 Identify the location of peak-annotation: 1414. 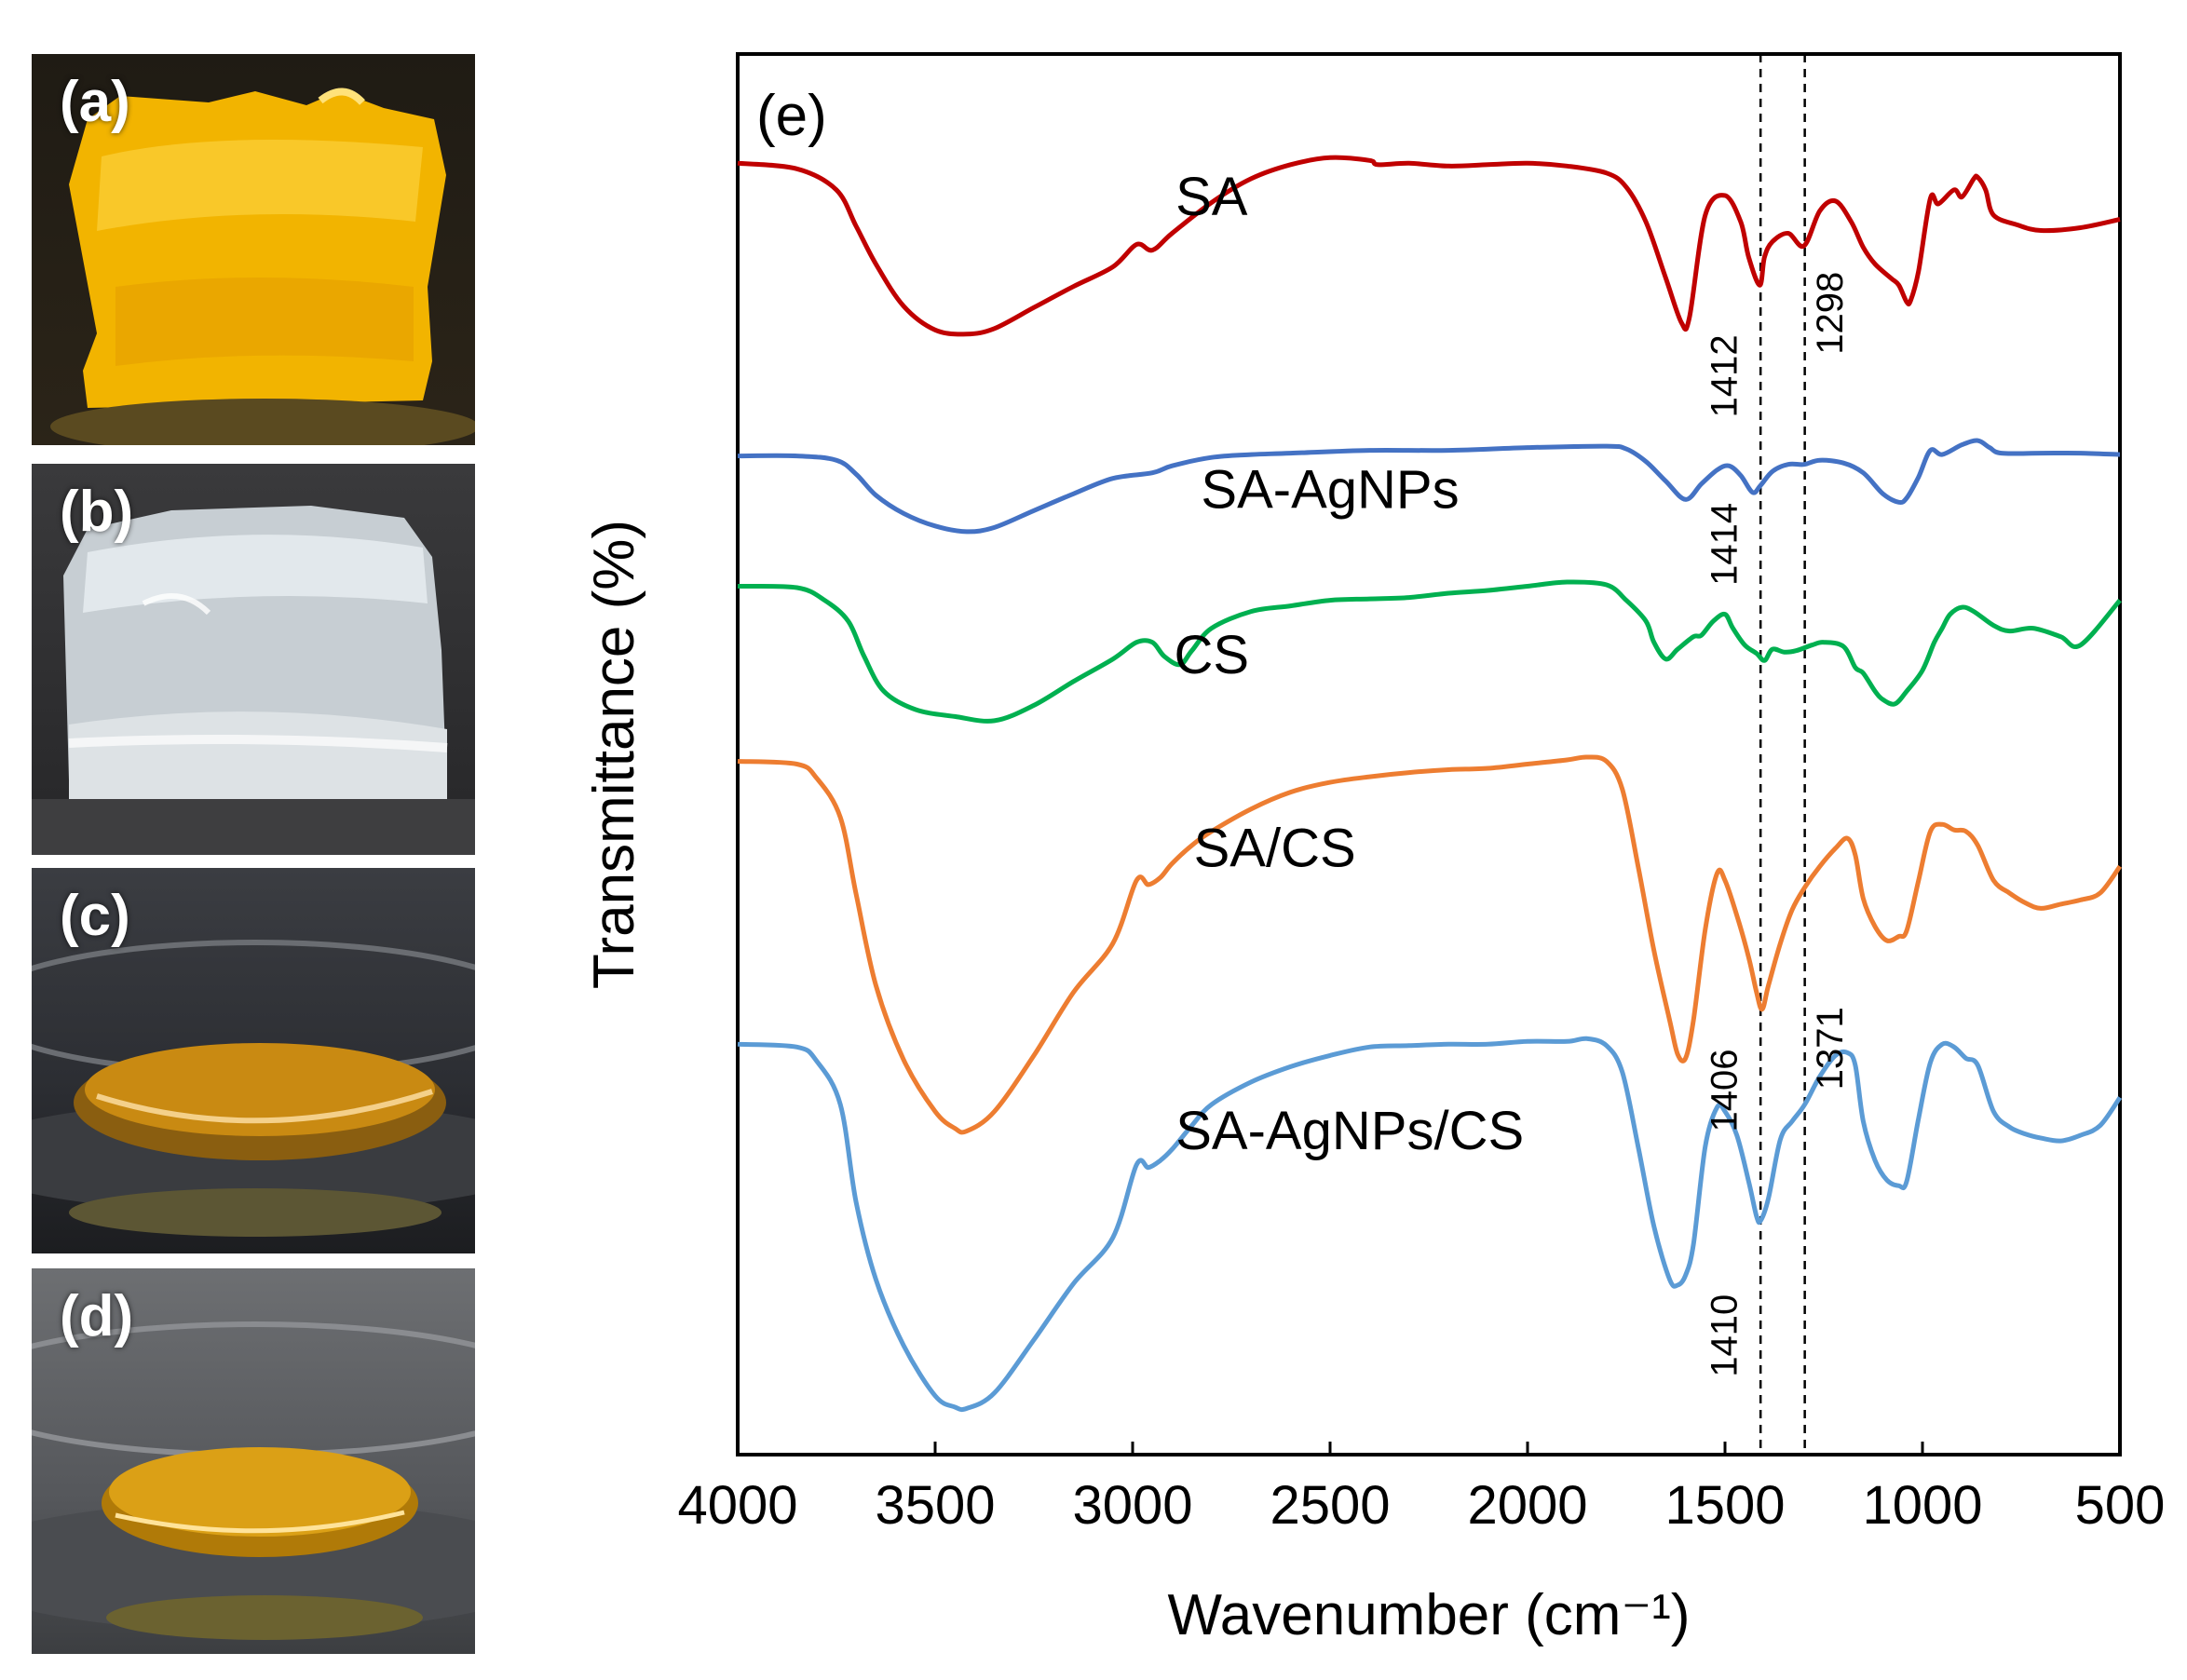
(1725, 544).